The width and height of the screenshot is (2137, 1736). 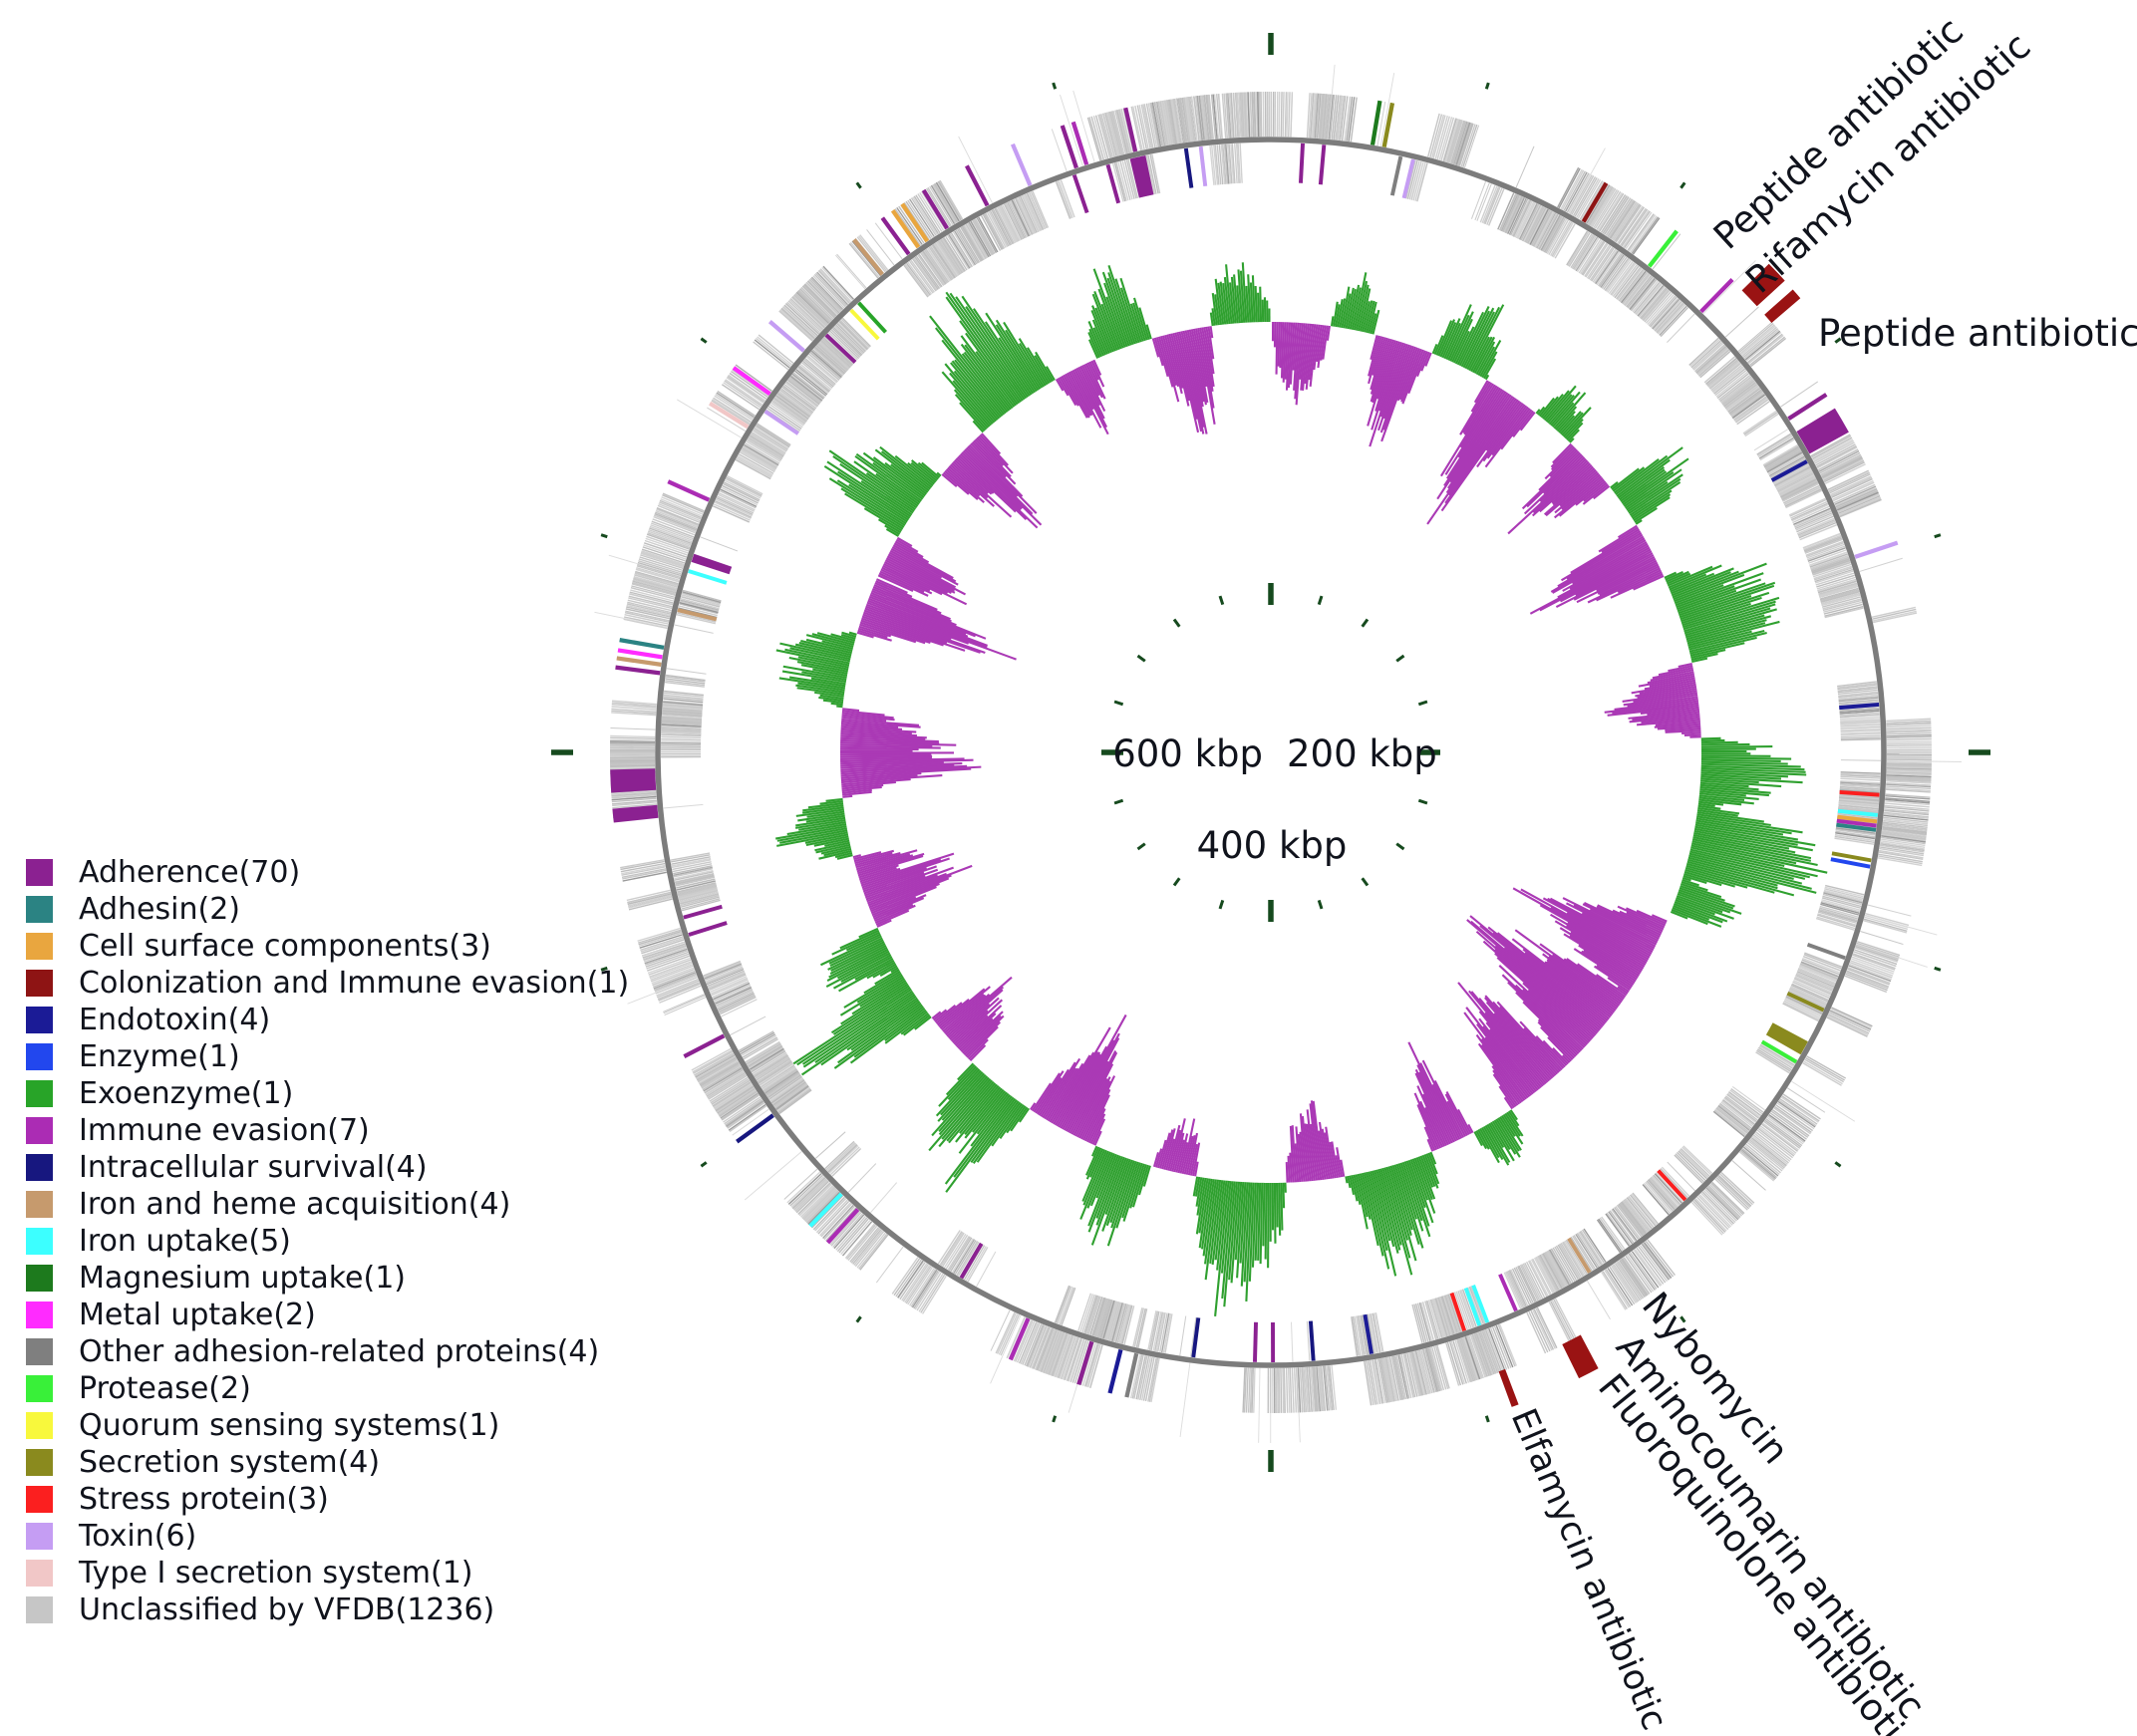 I want to click on legend-label-endotoxin: Endotoxin(4), so click(x=175, y=1019).